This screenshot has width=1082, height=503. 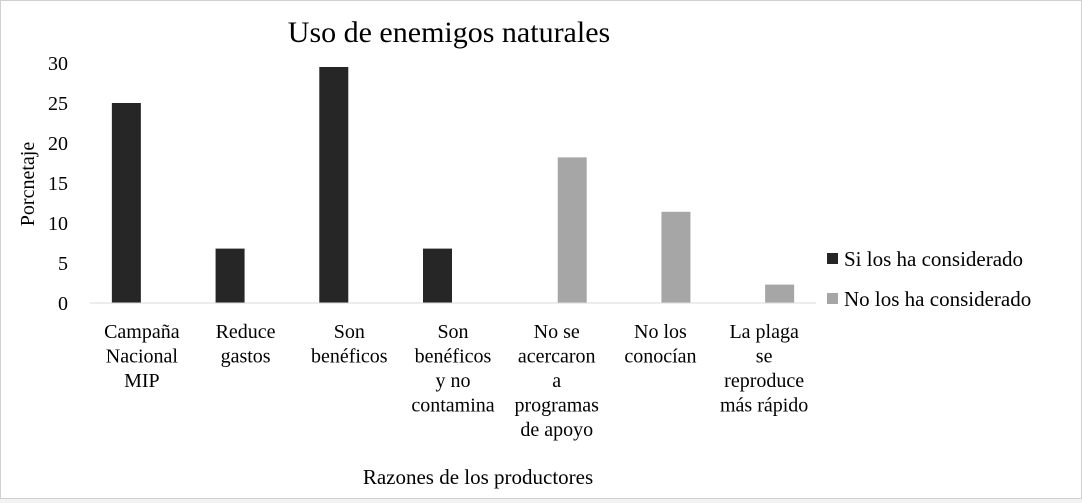 What do you see at coordinates (28, 184) in the screenshot?
I see `y-axis-label: Porcnetaje` at bounding box center [28, 184].